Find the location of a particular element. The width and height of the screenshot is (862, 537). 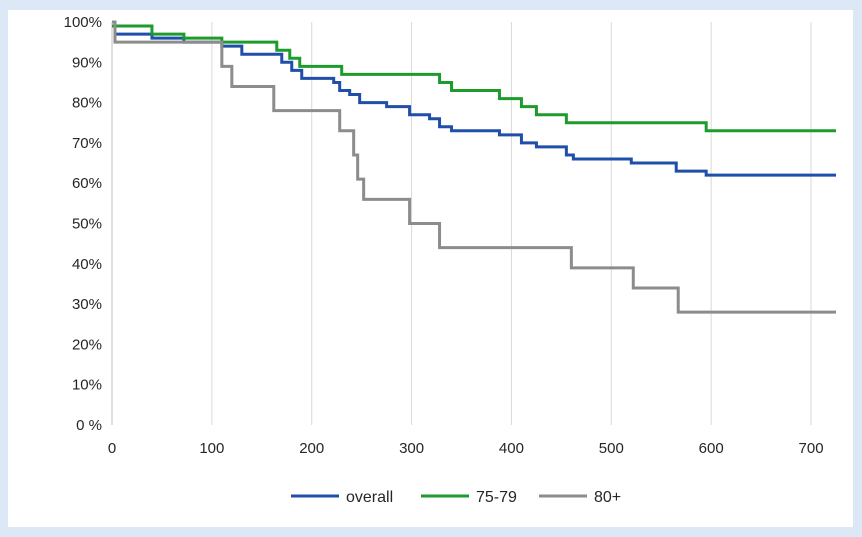

x-tick-label: 400 is located at coordinates (511, 448).